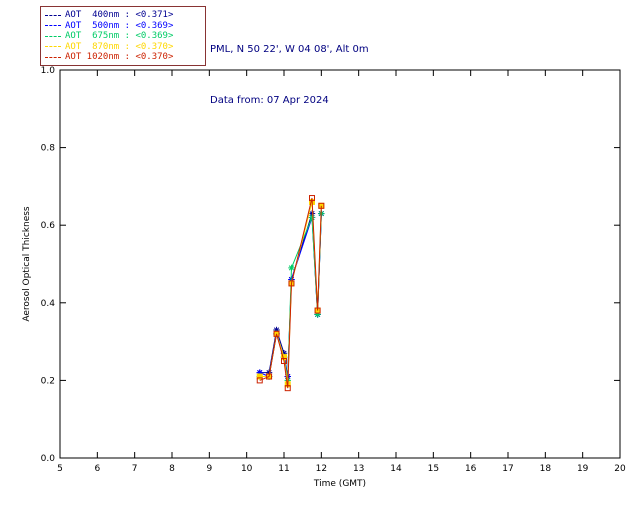  I want to click on station-info: PML, N 50 22', W 04 08', Alt 0m, so click(289, 49).